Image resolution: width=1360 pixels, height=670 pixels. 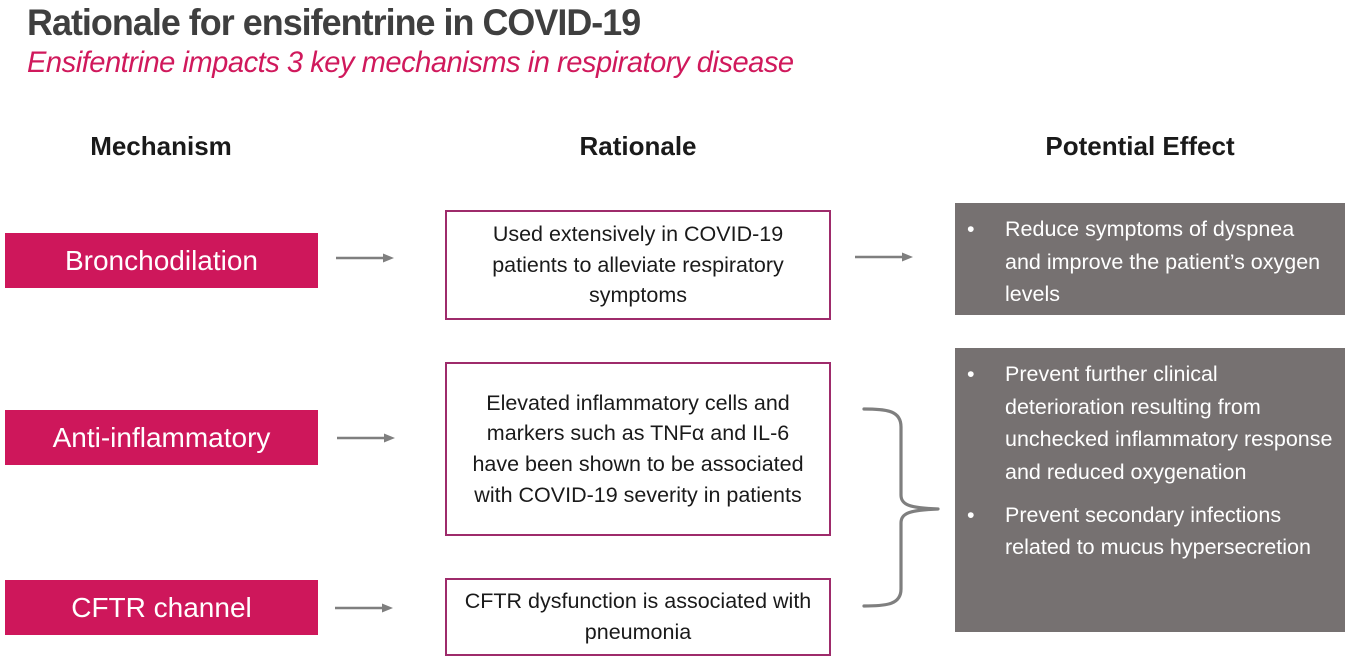 What do you see at coordinates (161, 437) in the screenshot?
I see `mechanism-box-anti-inflammatory: Anti-inflammatory` at bounding box center [161, 437].